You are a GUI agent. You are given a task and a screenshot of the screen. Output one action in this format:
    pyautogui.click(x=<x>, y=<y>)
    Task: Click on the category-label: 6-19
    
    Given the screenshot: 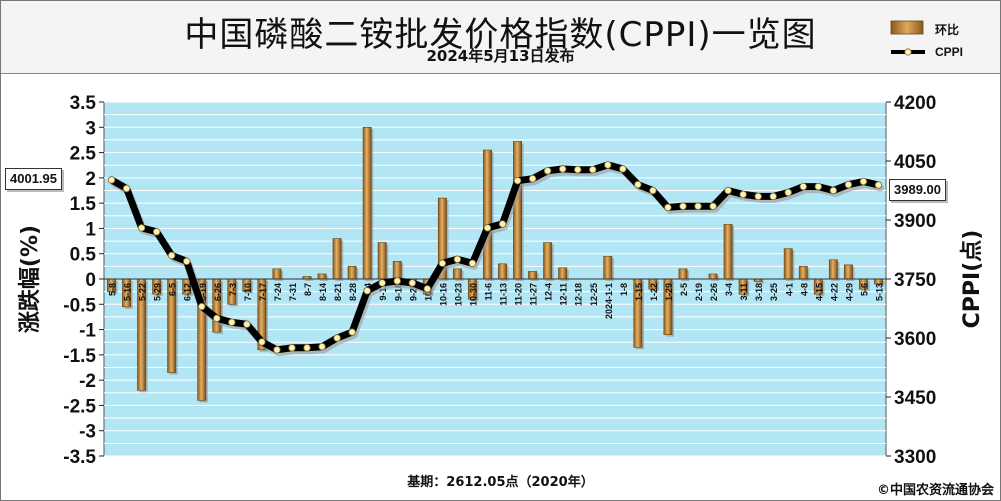 What is the action you would take?
    pyautogui.click(x=203, y=292)
    